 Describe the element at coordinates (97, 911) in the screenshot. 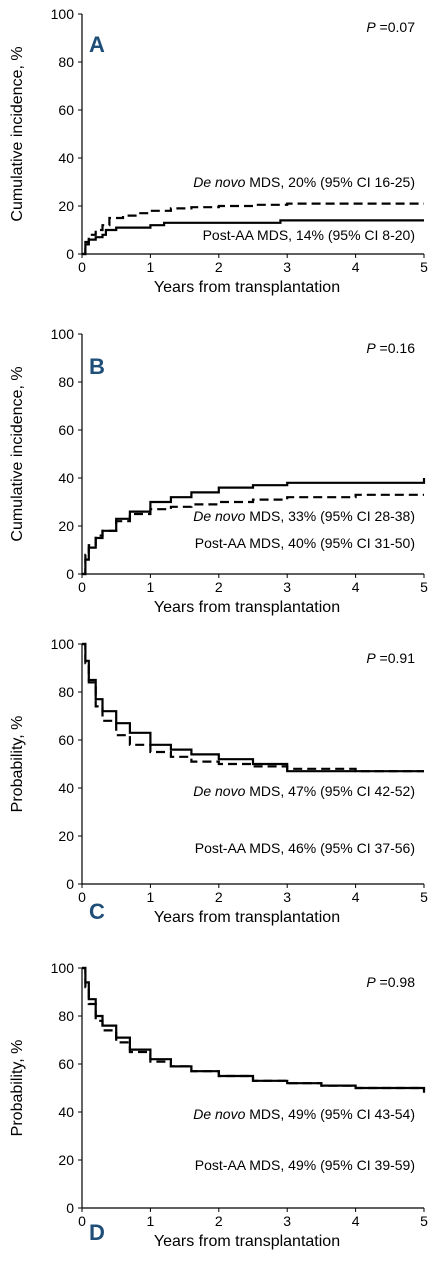

I see `panel-label: C` at that location.